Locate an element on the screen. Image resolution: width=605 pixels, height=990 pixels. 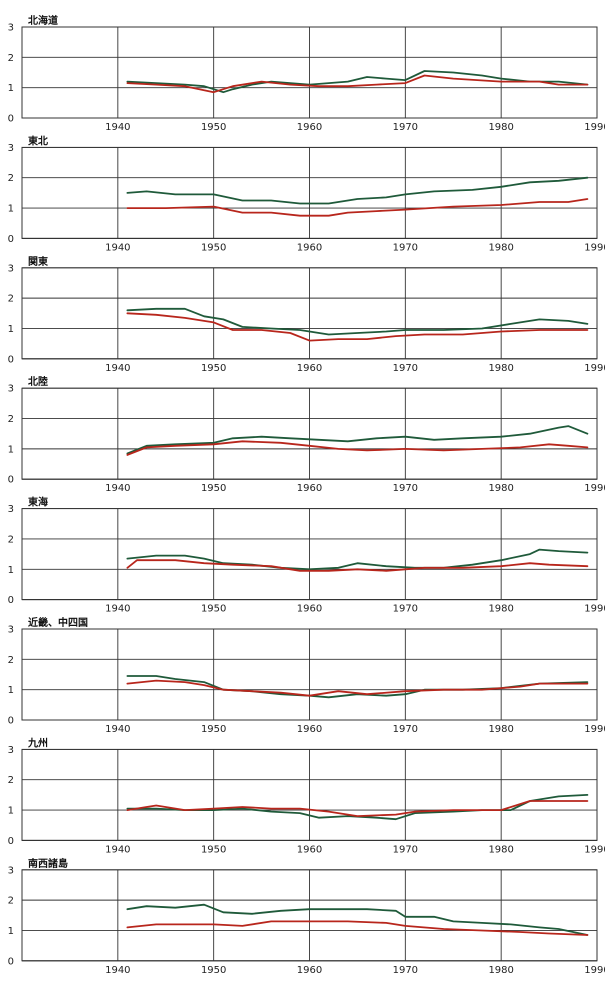
chart-panel: 0 1 2 3 1940 1950 1960 1970 1980 1990 北海道 is located at coordinates (306, 73).